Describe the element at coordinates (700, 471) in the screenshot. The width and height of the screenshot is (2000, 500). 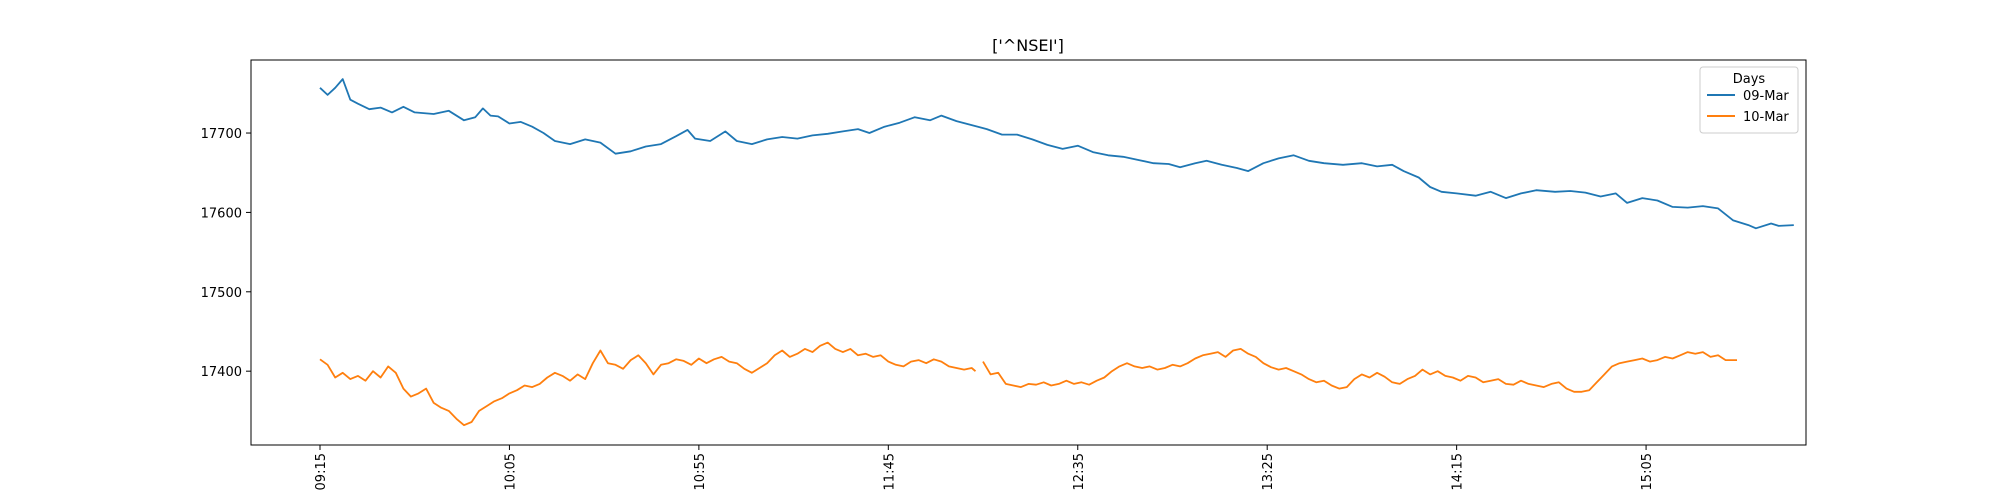
I see `x-tick-label: 10:55` at that location.